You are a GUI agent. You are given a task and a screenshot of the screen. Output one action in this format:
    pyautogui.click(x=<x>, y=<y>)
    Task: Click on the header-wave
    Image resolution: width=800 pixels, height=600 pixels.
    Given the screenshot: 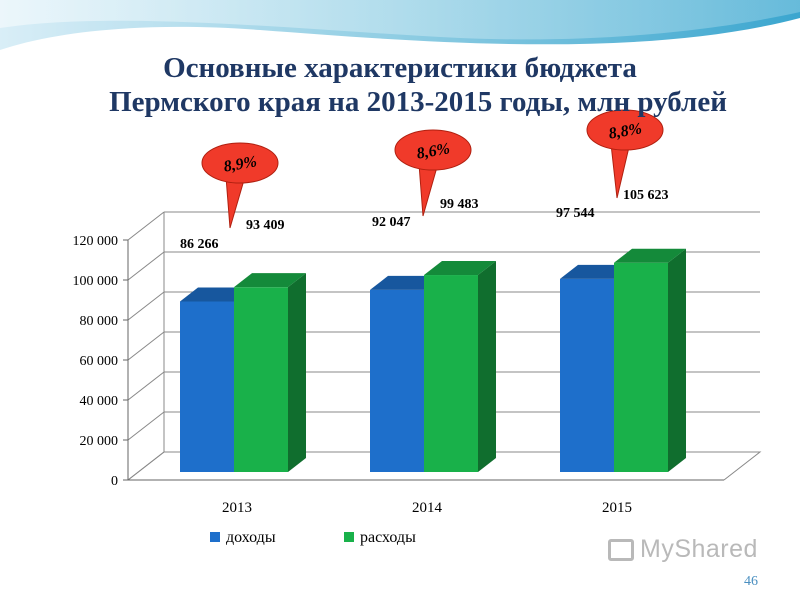 What is the action you would take?
    pyautogui.click(x=400, y=25)
    